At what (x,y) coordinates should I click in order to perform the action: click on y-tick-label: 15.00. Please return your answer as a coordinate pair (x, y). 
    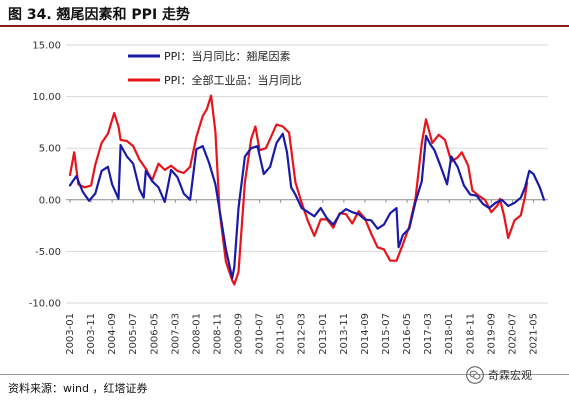
    Looking at the image, I should click on (46, 46).